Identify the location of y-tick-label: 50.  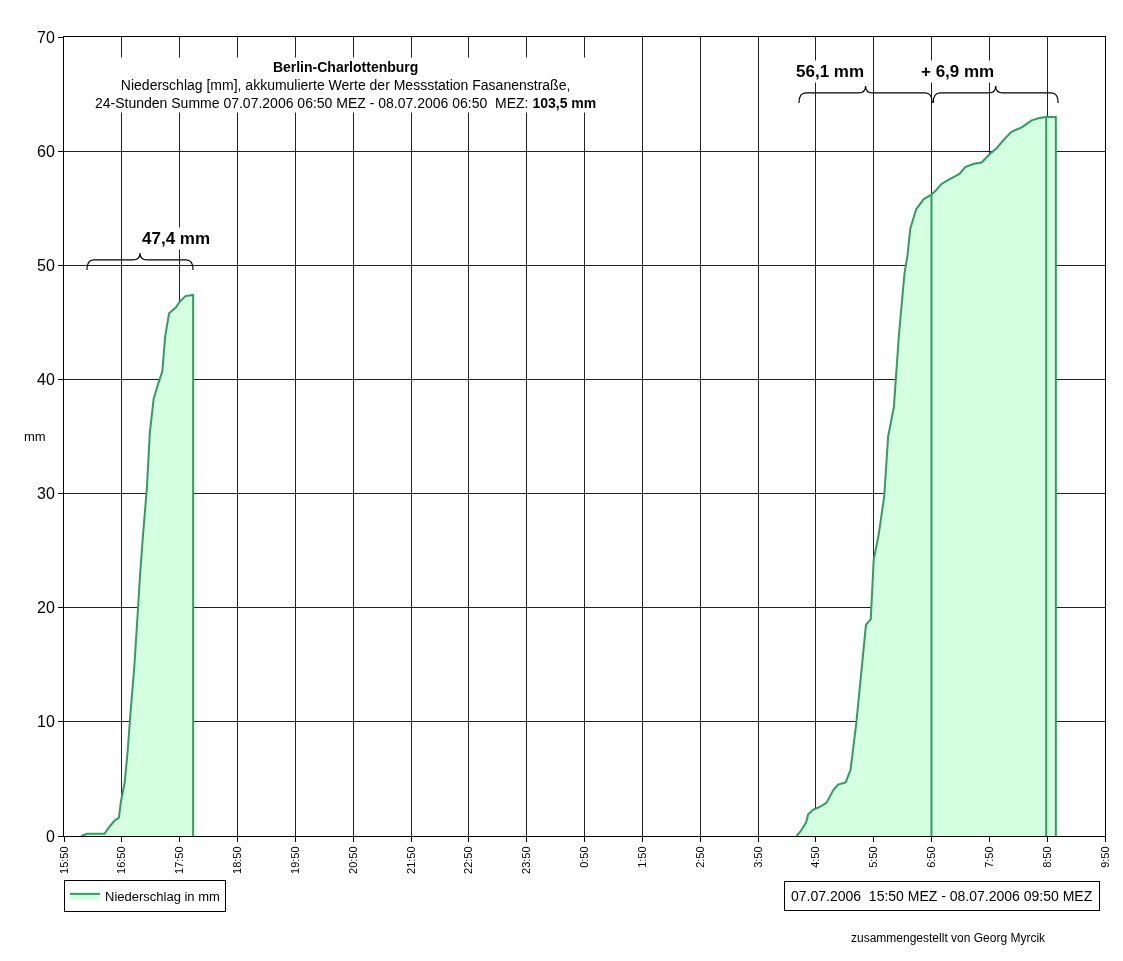
(46, 265).